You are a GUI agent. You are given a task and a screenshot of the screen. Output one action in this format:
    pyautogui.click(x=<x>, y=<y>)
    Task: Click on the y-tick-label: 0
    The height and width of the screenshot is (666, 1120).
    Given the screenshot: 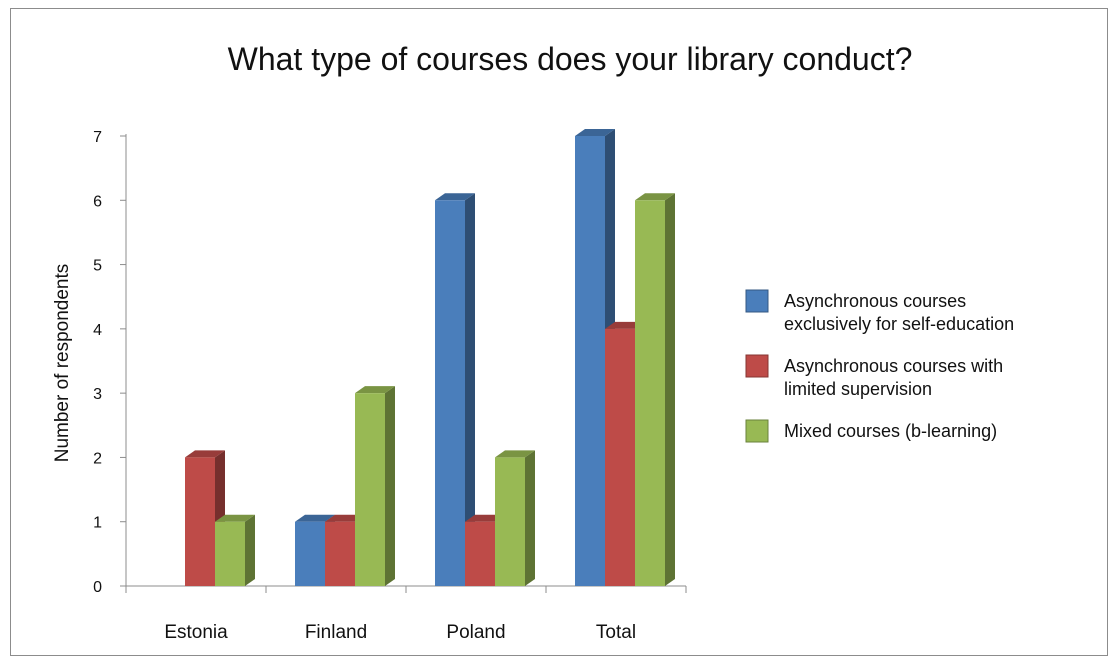 What is the action you would take?
    pyautogui.click(x=97, y=587)
    